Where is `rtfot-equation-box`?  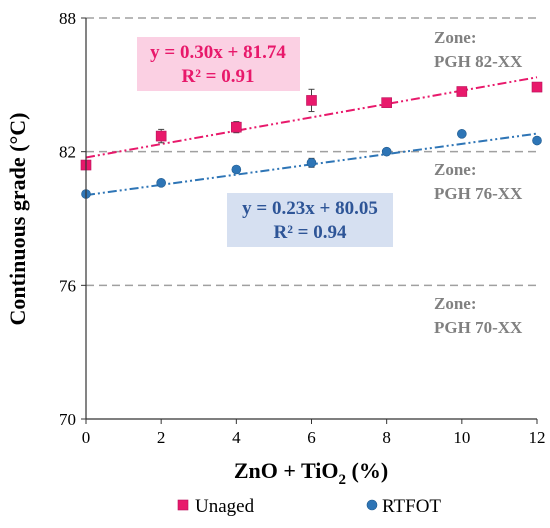 rtfot-equation-box is located at coordinates (310, 220).